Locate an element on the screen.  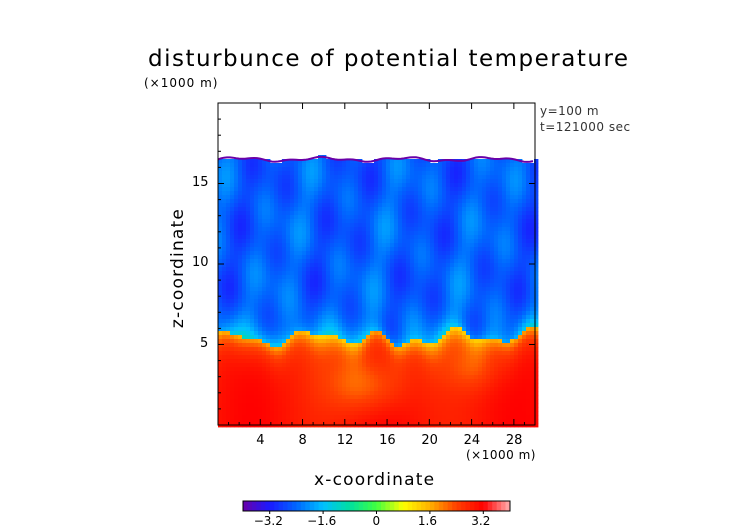
x-unit-label: (×1000 m) is located at coordinates (501, 455).